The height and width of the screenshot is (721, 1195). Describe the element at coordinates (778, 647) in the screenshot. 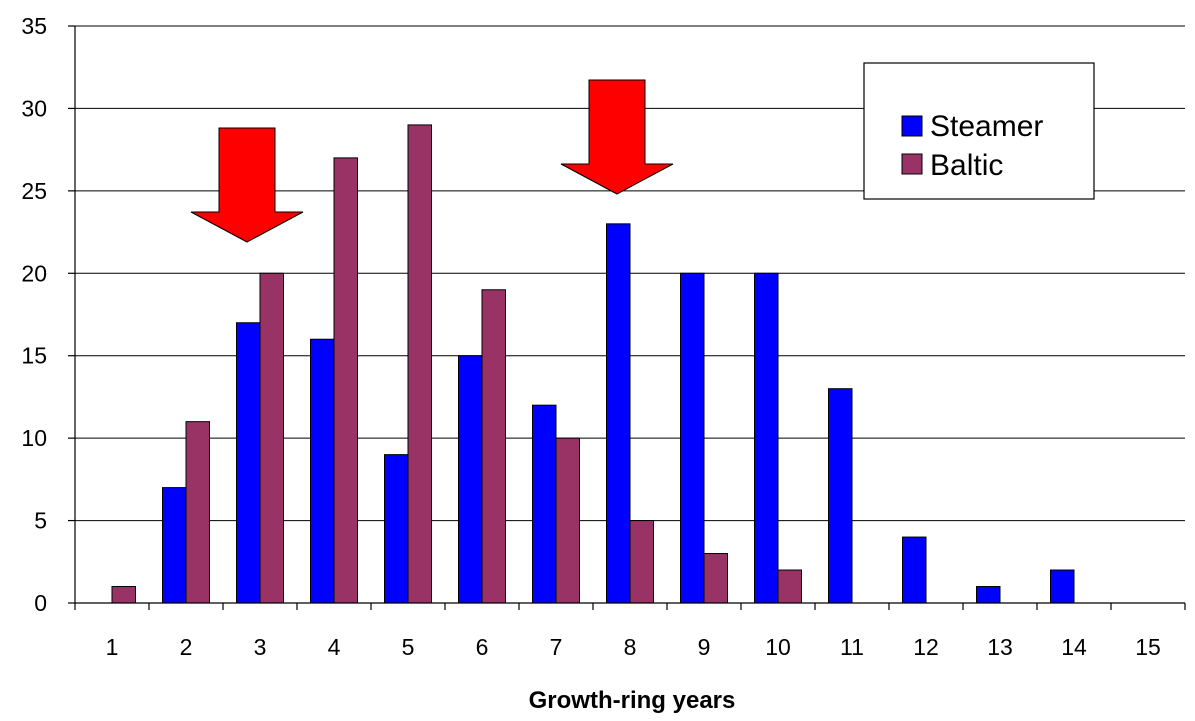

I see `x-tick-label: 10` at that location.